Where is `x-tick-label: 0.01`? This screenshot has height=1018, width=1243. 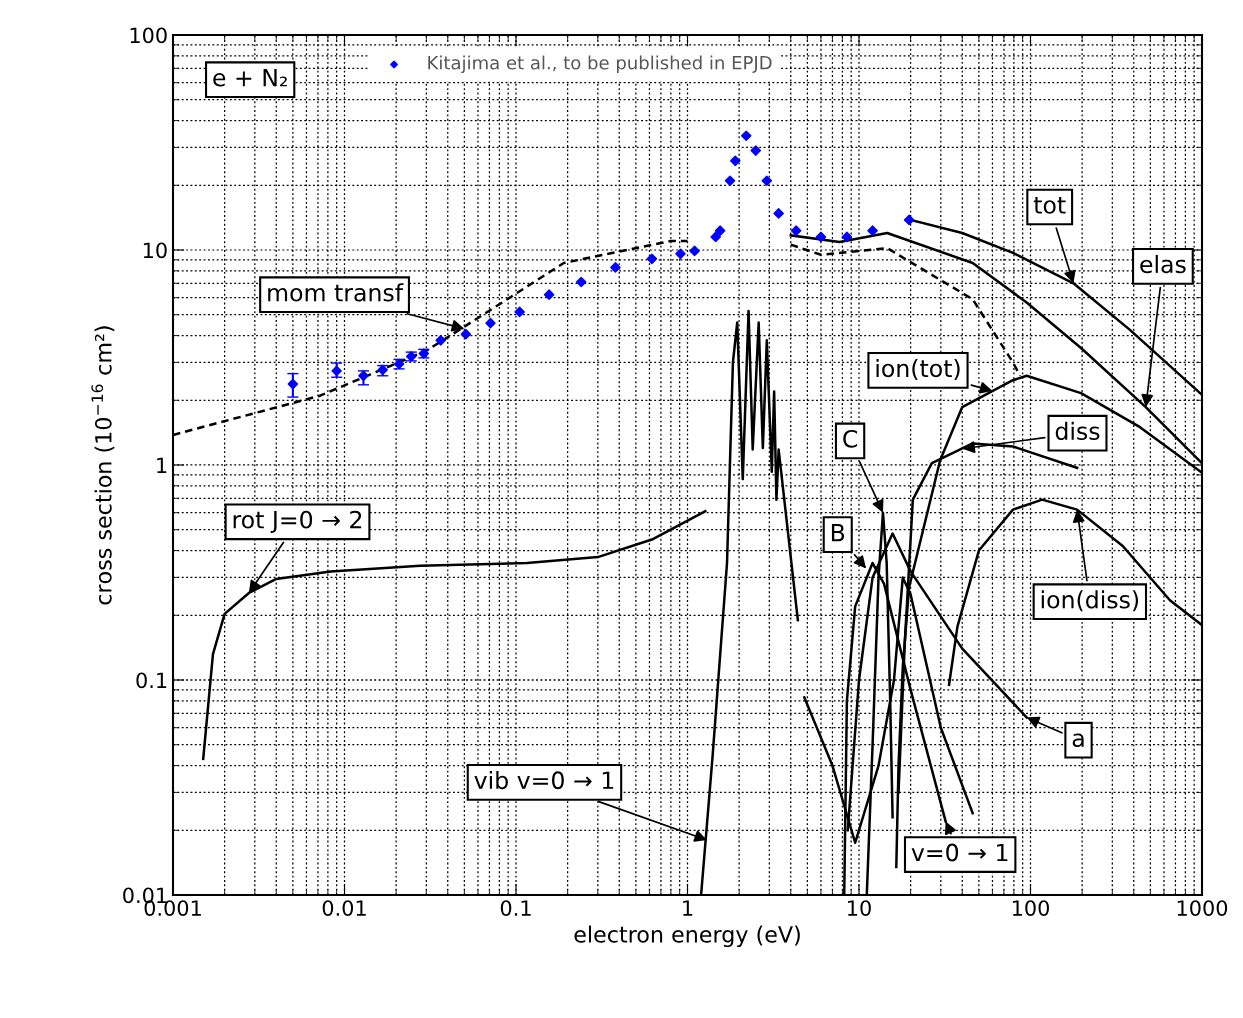 x-tick-label: 0.01 is located at coordinates (344, 908).